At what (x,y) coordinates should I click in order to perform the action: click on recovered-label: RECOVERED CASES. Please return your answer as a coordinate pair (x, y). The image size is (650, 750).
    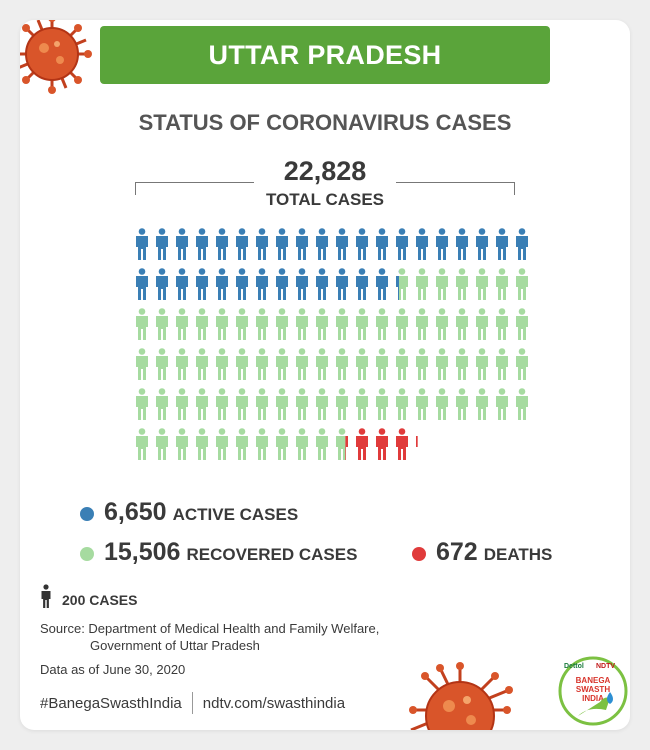
    Looking at the image, I should click on (272, 554).